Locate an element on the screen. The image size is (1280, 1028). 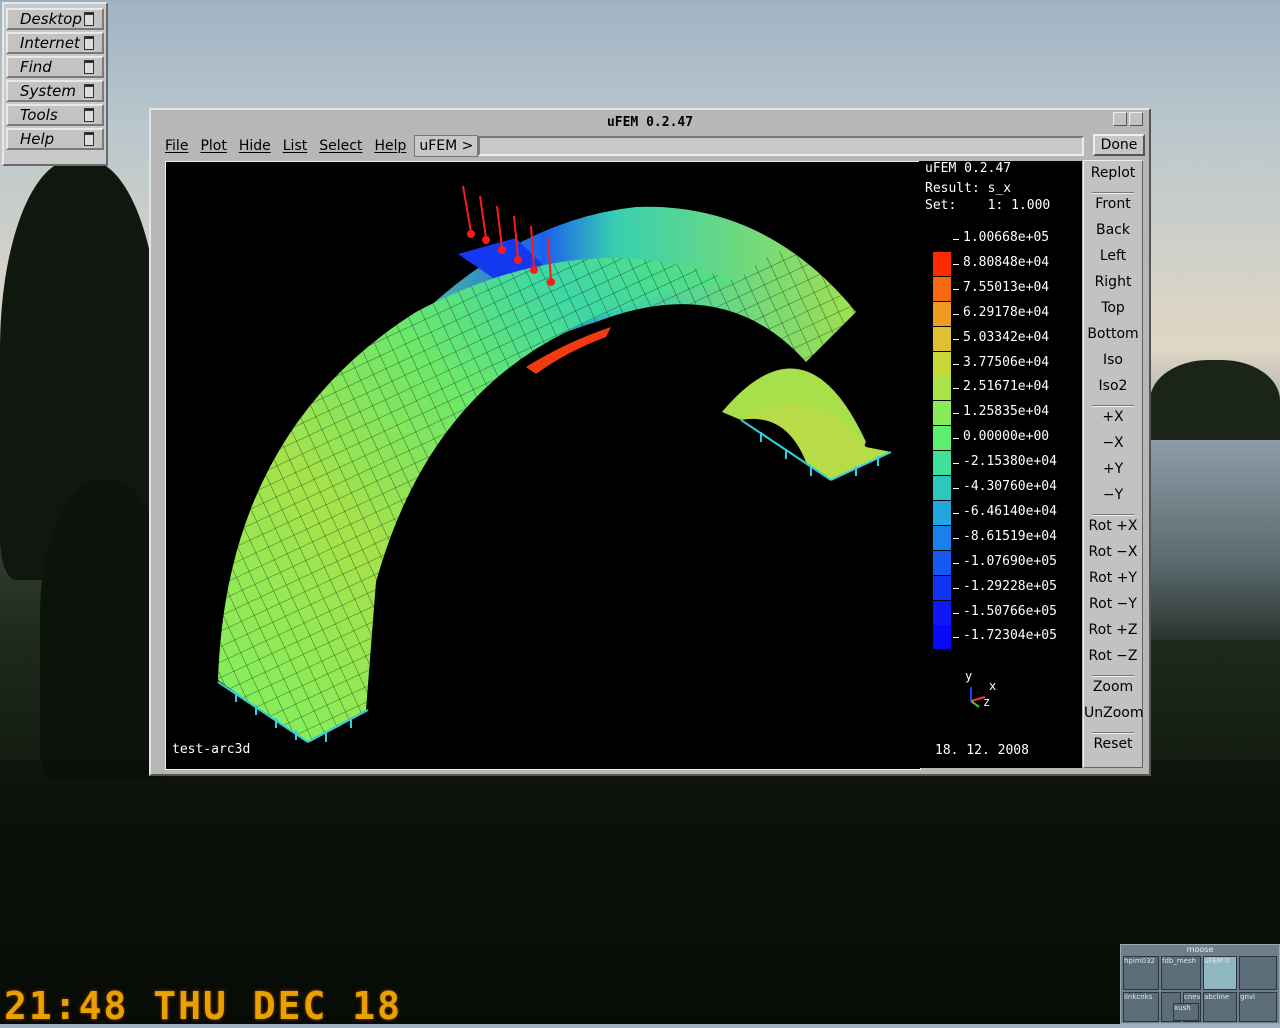
legend-value: -1.72304e+05 is located at coordinates (1010, 636).